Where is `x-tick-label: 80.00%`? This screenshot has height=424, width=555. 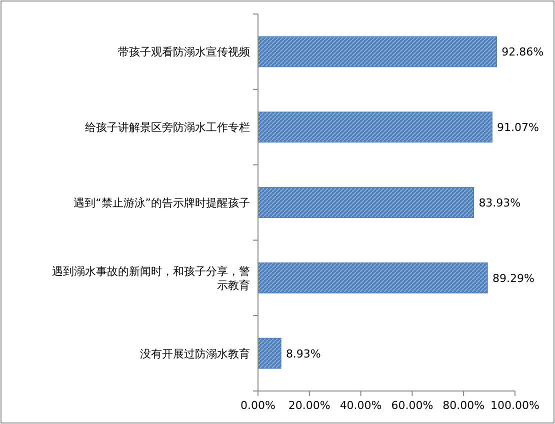
x-tick-label: 80.00% is located at coordinates (463, 405).